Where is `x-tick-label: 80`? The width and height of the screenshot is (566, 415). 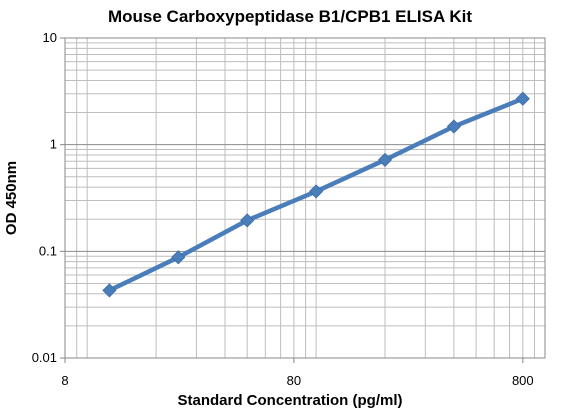 x-tick-label: 80 is located at coordinates (294, 380).